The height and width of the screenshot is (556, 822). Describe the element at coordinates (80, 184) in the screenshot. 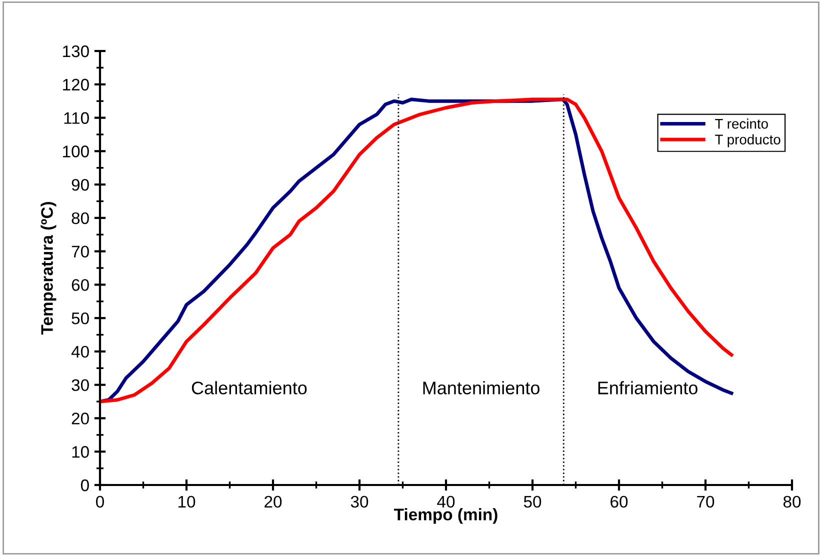

I see `y-tick-label: 90` at that location.